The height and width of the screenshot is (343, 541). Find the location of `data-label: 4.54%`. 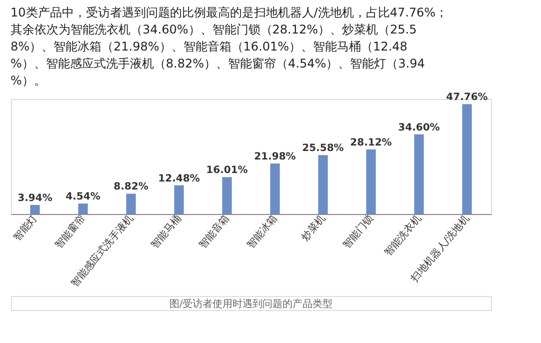

data-label: 4.54% is located at coordinates (83, 197).